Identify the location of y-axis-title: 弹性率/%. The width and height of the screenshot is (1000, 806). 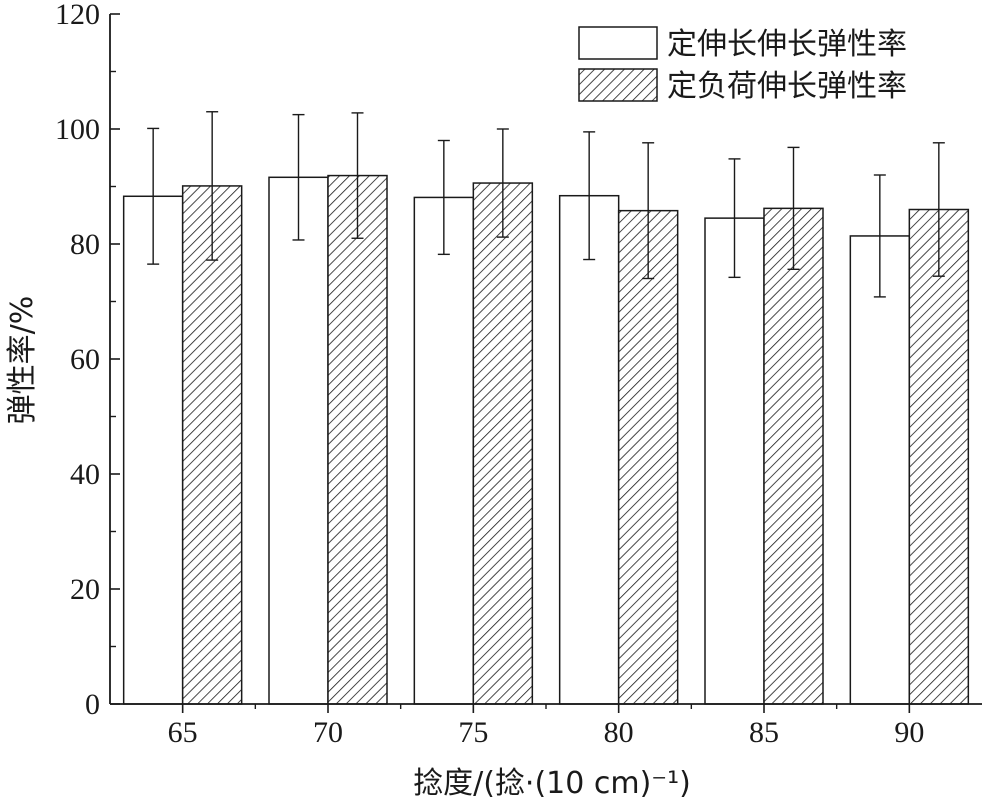
(22, 360).